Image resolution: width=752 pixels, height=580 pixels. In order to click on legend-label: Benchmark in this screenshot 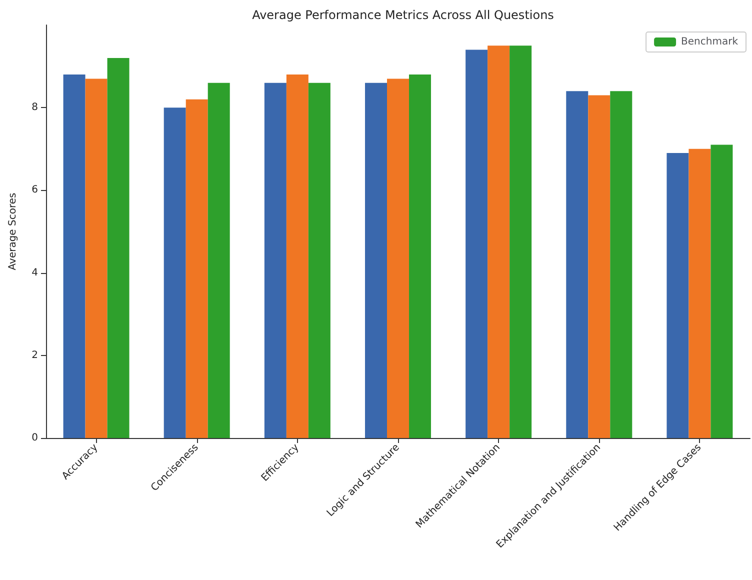, I will do `click(709, 42)`.